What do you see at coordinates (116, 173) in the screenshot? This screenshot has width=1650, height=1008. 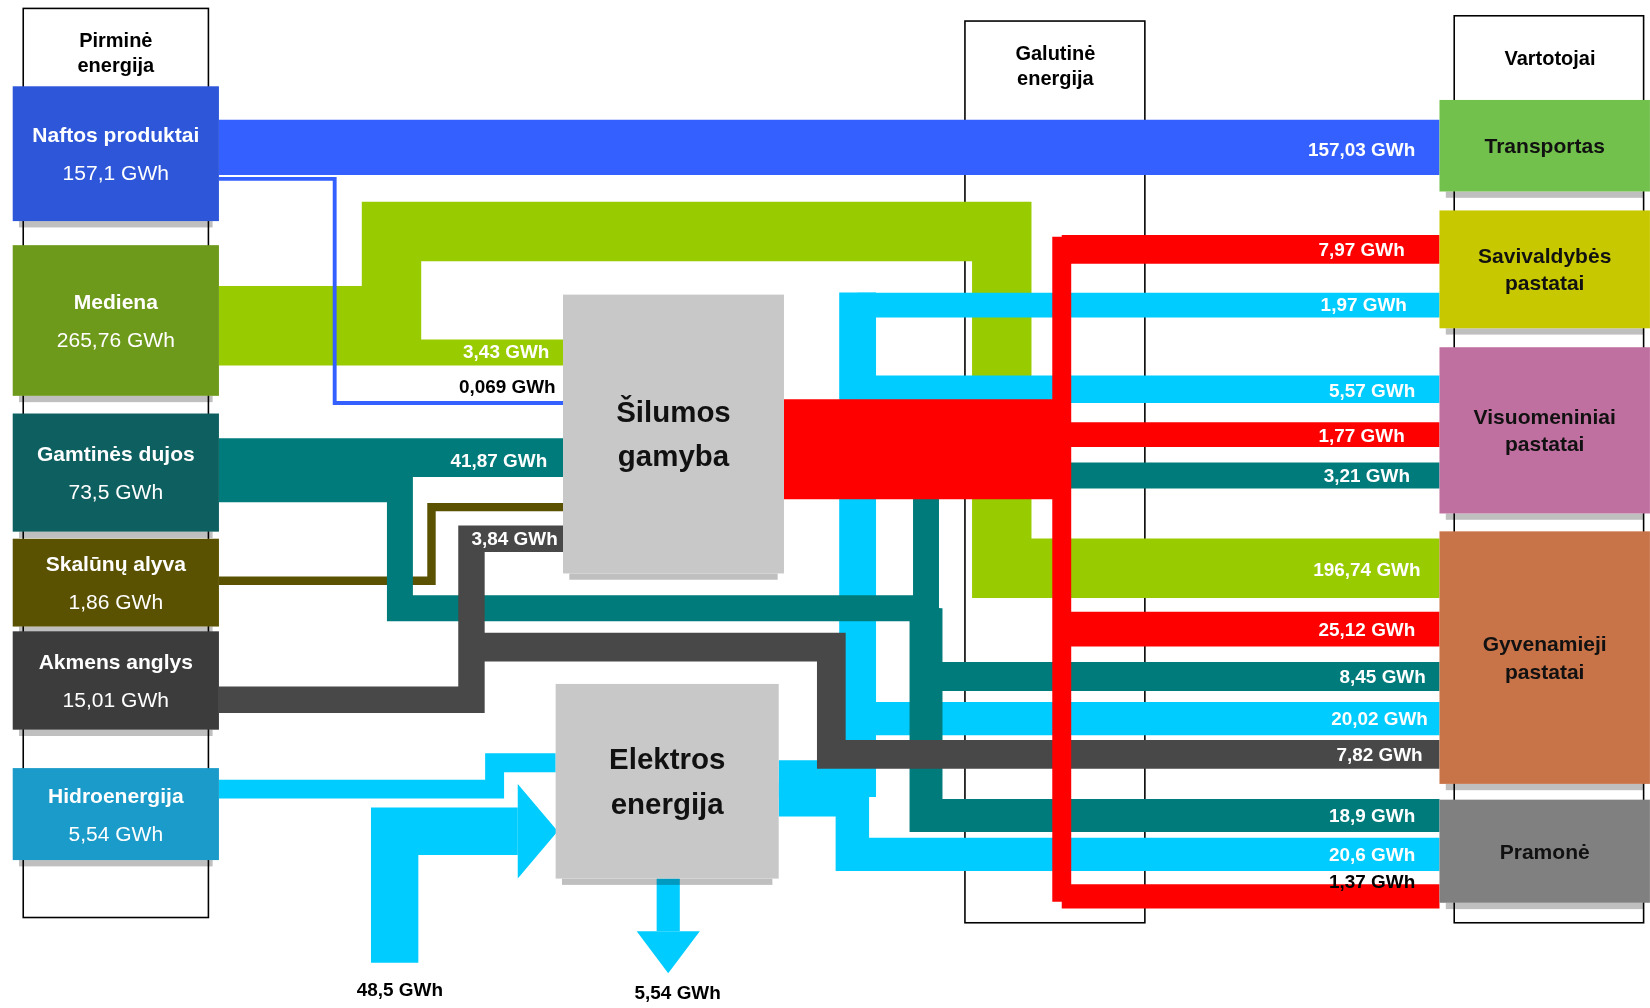 I see `data-label: 157,1 GWh` at bounding box center [116, 173].